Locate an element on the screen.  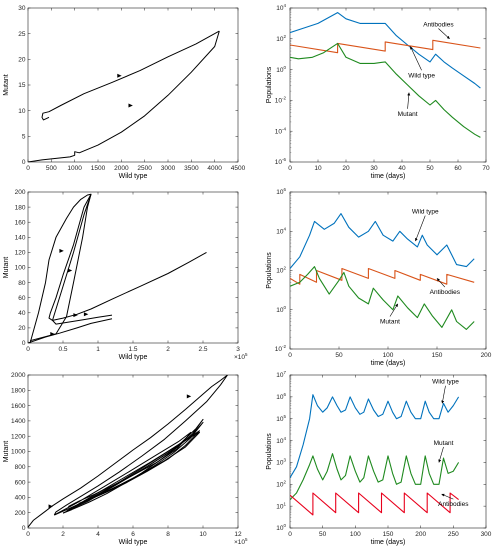
y-tick-label: 1800 is located at coordinates (18, 391).